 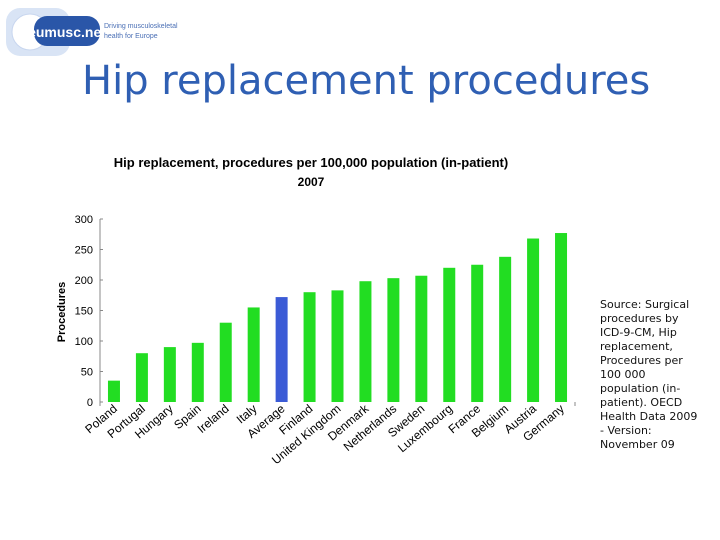 I want to click on bar-france, so click(x=477, y=333).